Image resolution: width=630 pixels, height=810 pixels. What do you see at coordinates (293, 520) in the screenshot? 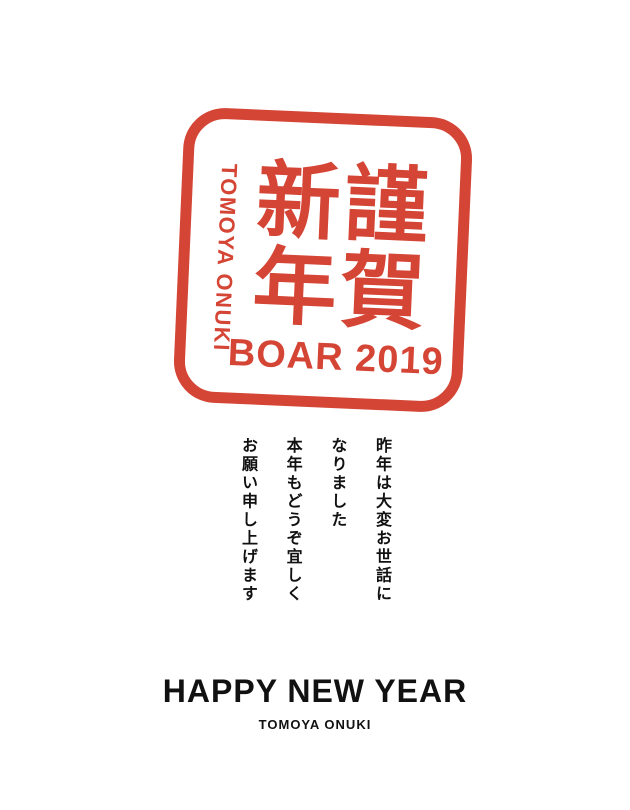
I see `message-line-3: 本年もどうぞ宜しく` at bounding box center [293, 520].